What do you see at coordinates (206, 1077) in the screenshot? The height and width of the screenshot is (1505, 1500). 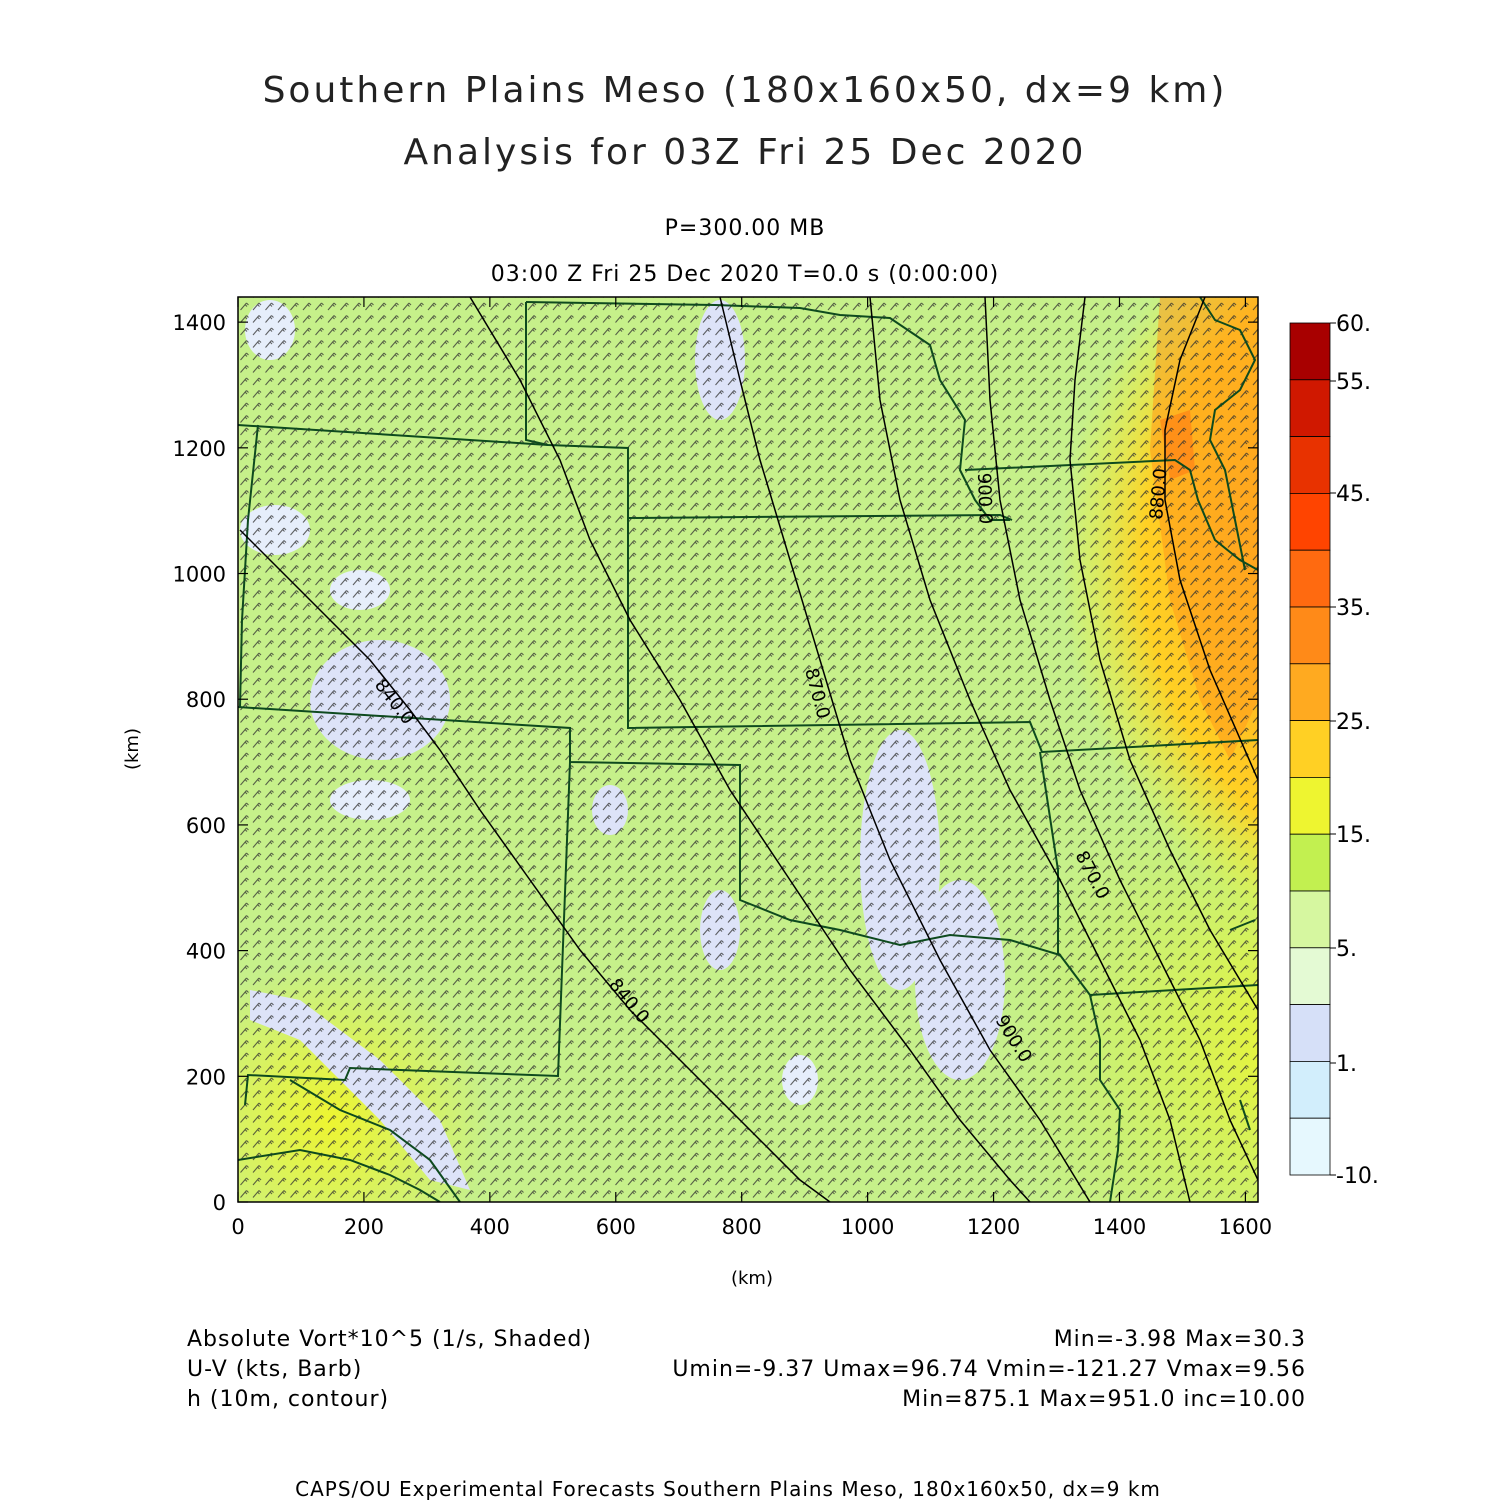 I see `y-tick-label: 200` at bounding box center [206, 1077].